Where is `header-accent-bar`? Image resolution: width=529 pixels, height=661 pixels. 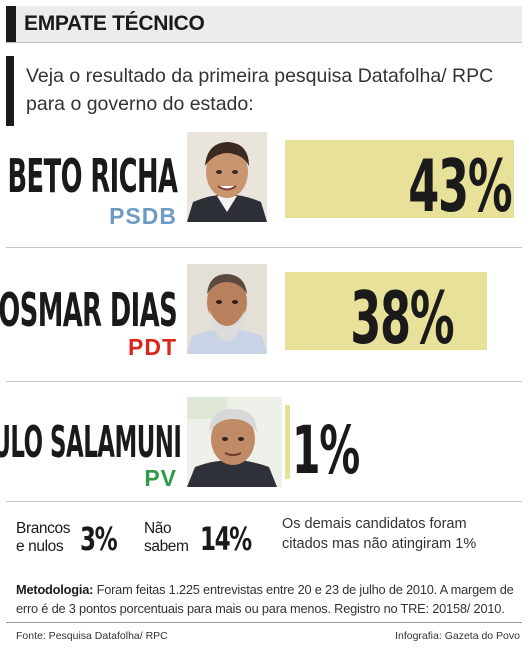
header-accent-bar is located at coordinates (11, 24).